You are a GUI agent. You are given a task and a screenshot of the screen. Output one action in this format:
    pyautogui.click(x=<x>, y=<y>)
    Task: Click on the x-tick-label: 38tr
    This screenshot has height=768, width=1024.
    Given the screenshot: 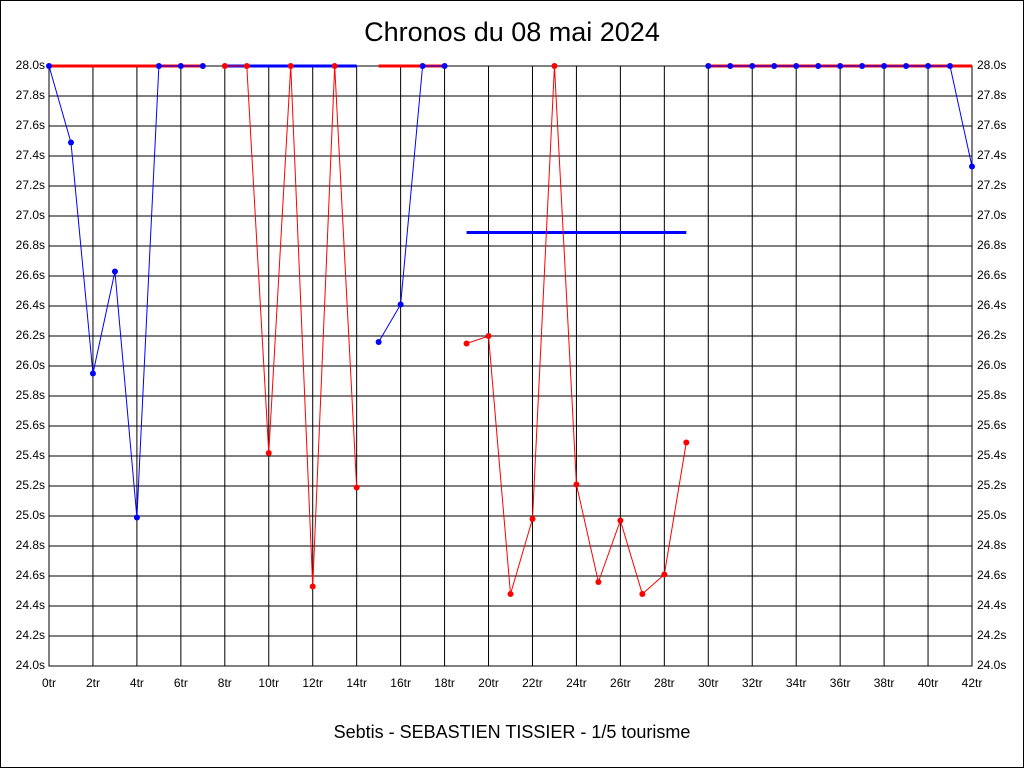 What is the action you would take?
    pyautogui.click(x=884, y=683)
    